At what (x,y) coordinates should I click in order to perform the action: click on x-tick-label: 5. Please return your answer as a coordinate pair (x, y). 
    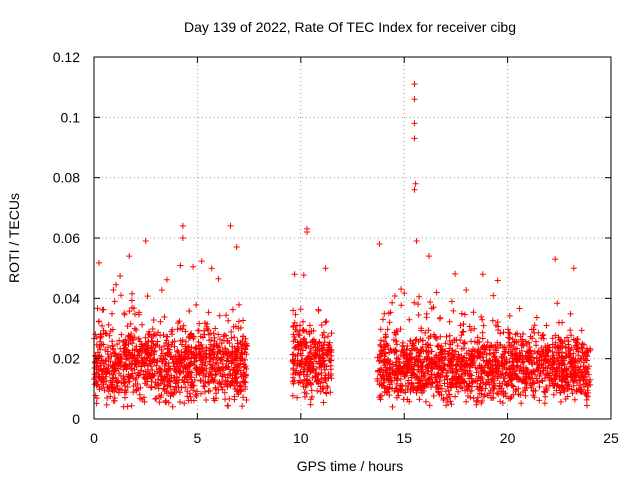
    Looking at the image, I should click on (198, 438).